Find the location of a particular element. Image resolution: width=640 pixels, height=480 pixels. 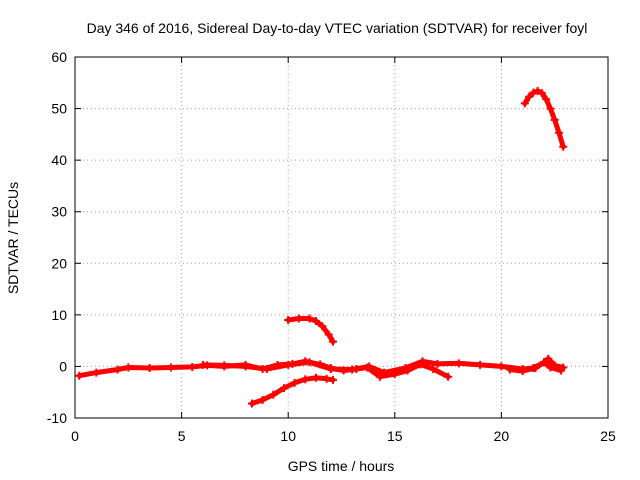

x-tick-label: 15 is located at coordinates (395, 436).